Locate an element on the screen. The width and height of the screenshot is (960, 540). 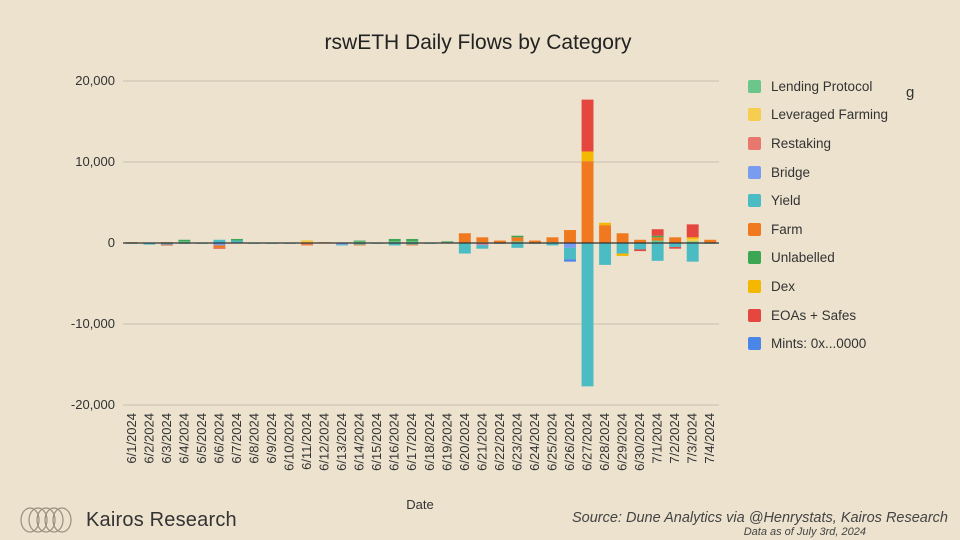
x-tick-label: 7/3/2024 is located at coordinates (692, 438).